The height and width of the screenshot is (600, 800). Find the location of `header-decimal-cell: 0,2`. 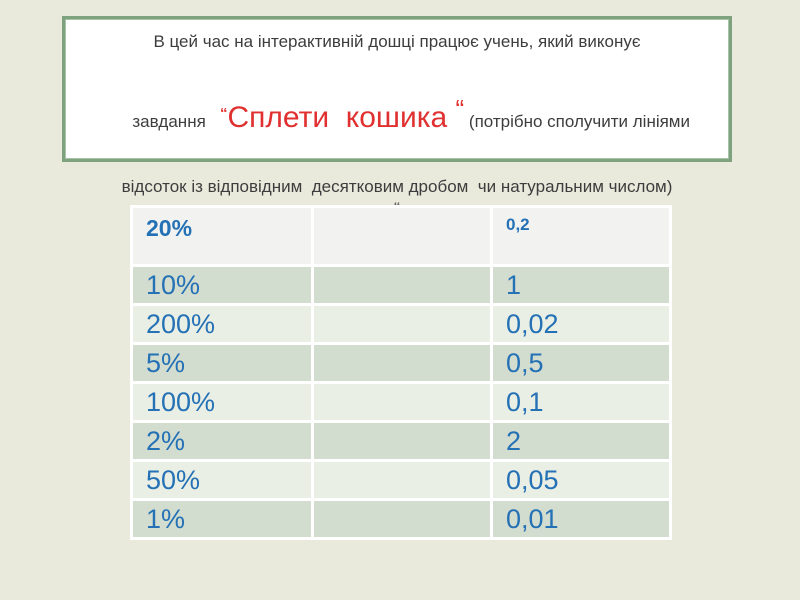

header-decimal-cell: 0,2 is located at coordinates (581, 236).